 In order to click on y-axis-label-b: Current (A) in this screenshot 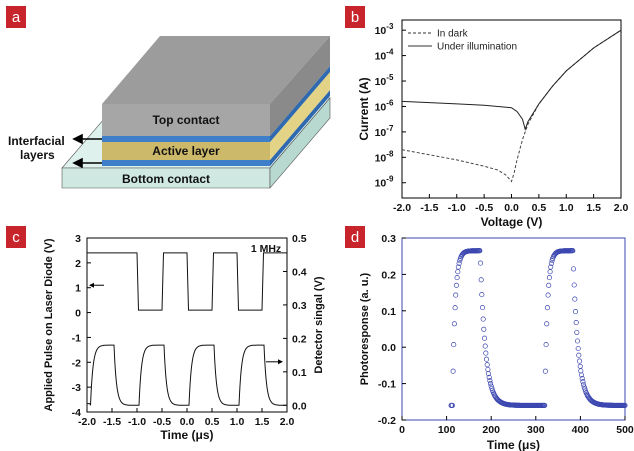, I will do `click(364, 108)`.